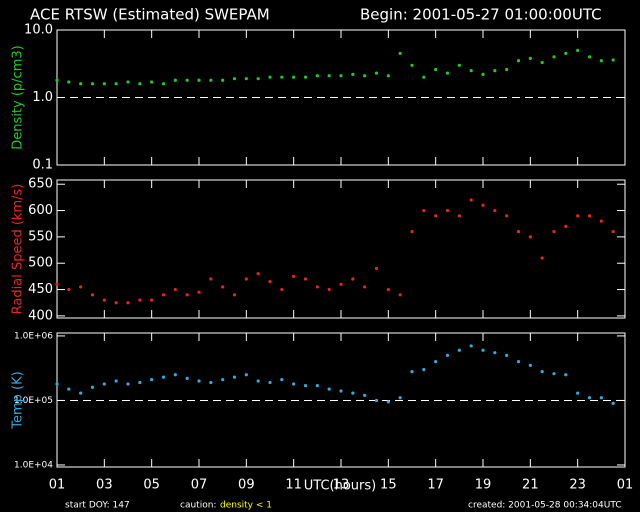 The height and width of the screenshot is (512, 640). I want to click on y-tick-label: 1.0E+06, so click(33, 336).